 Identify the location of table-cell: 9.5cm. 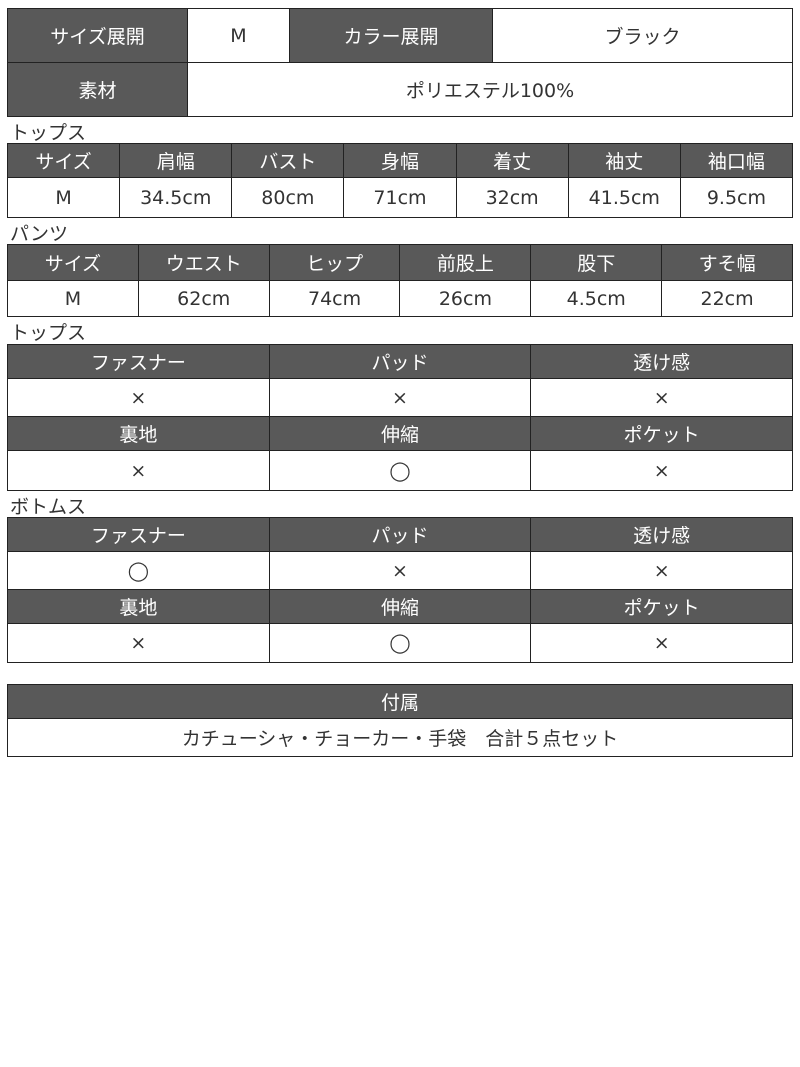
(736, 197).